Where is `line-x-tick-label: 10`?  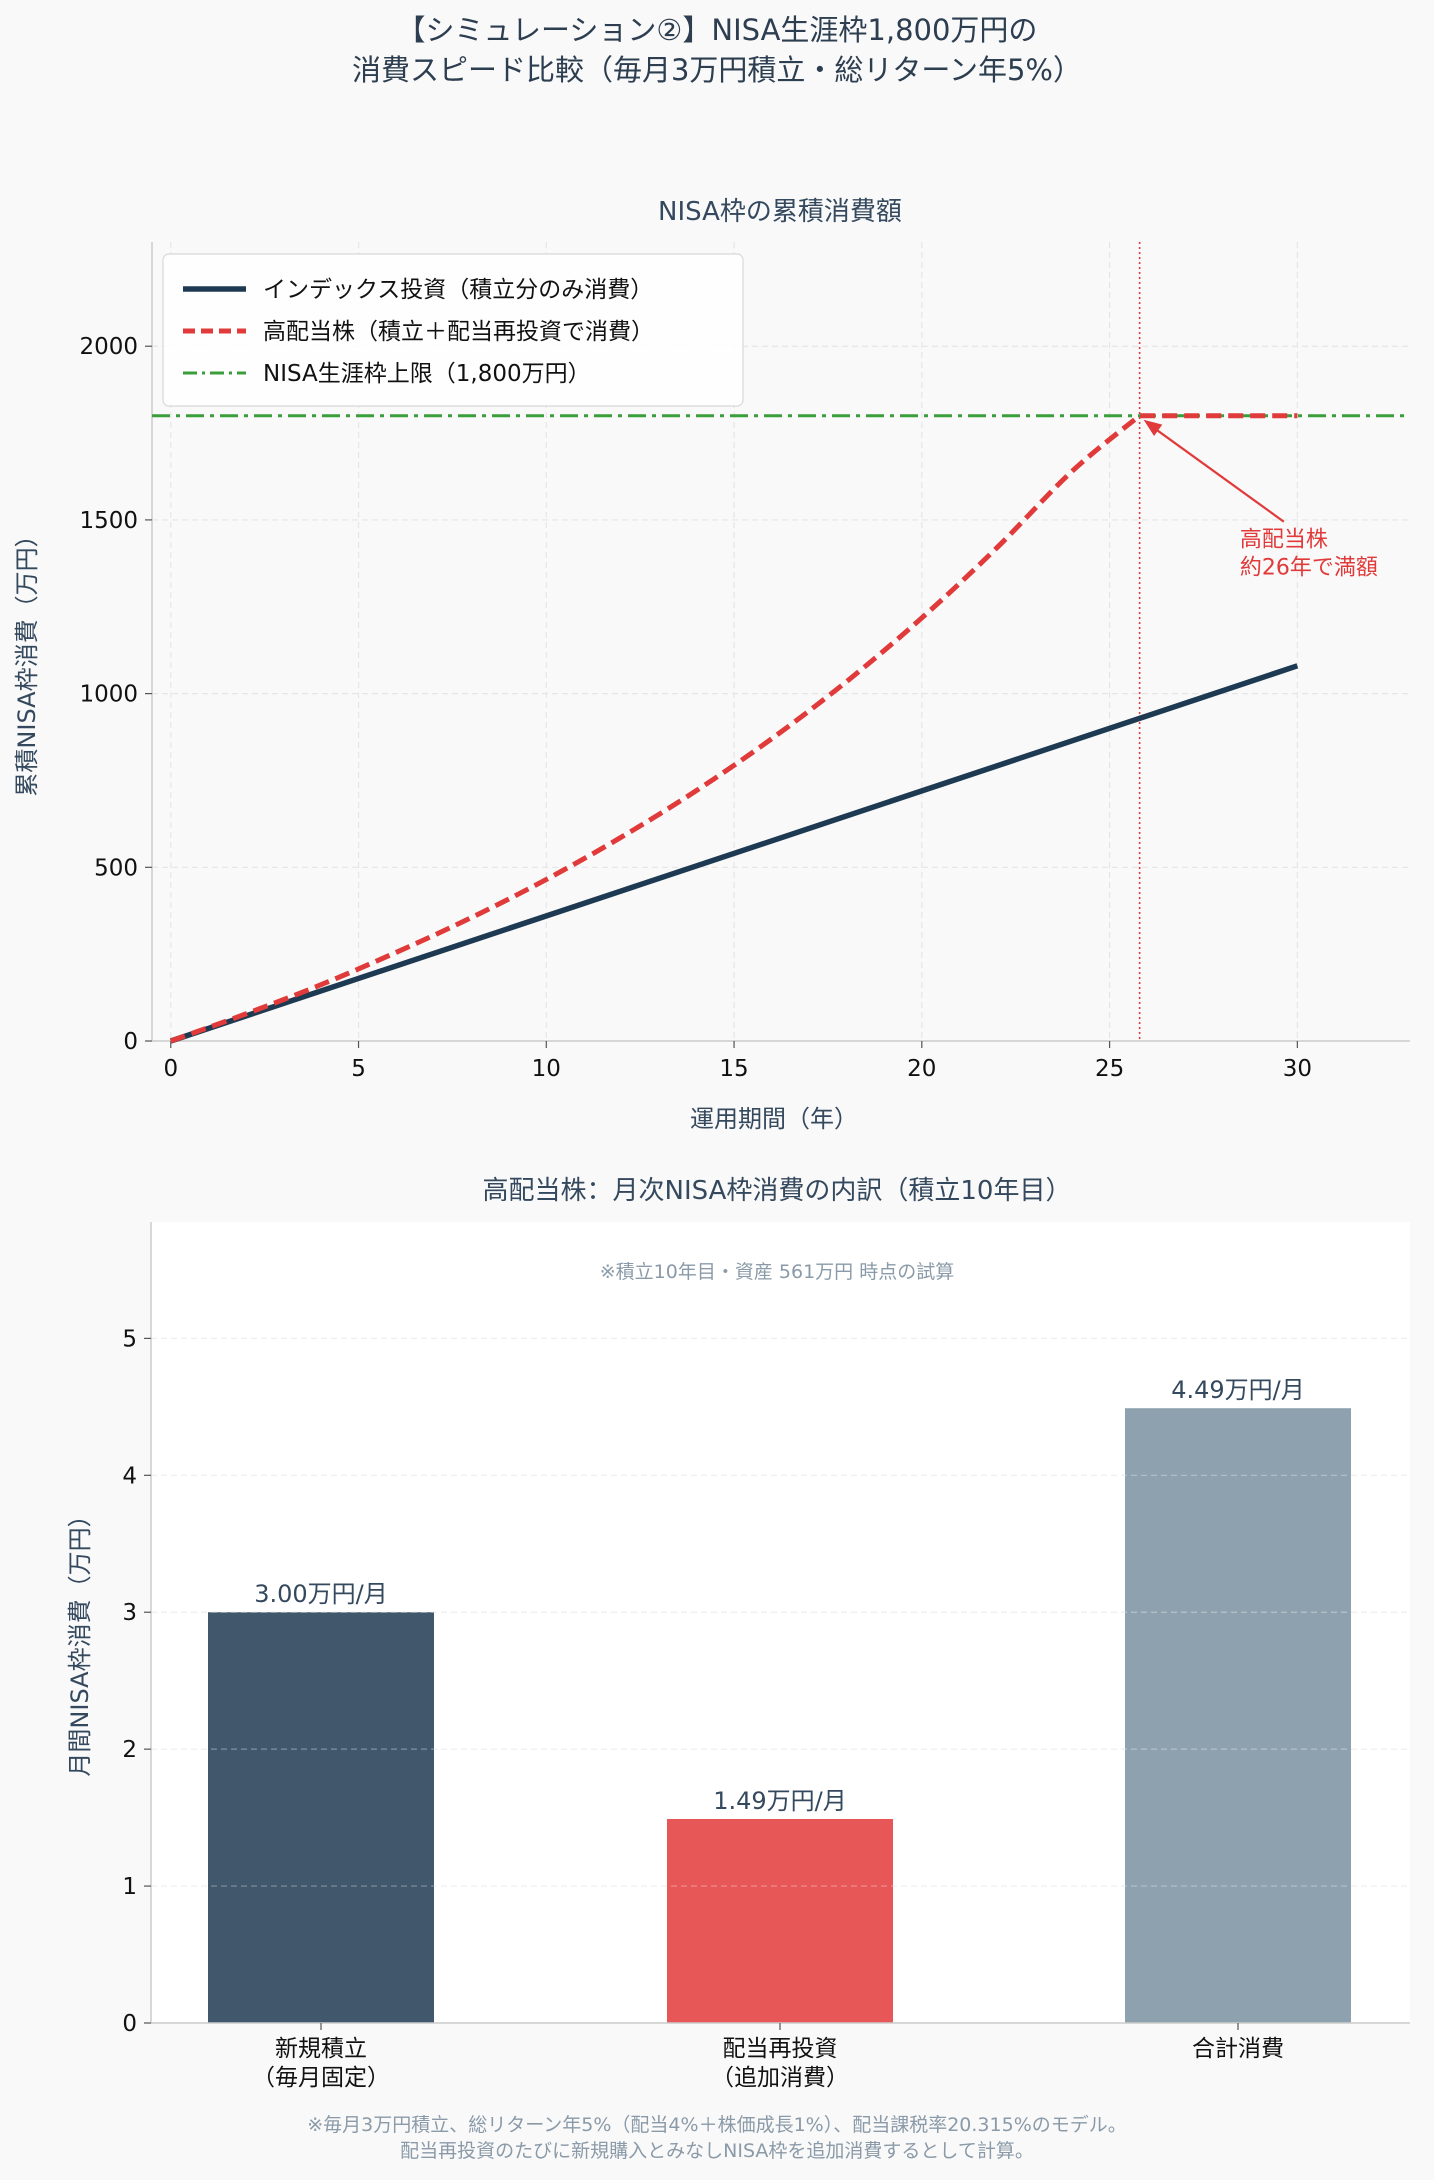 line-x-tick-label: 10 is located at coordinates (546, 1069).